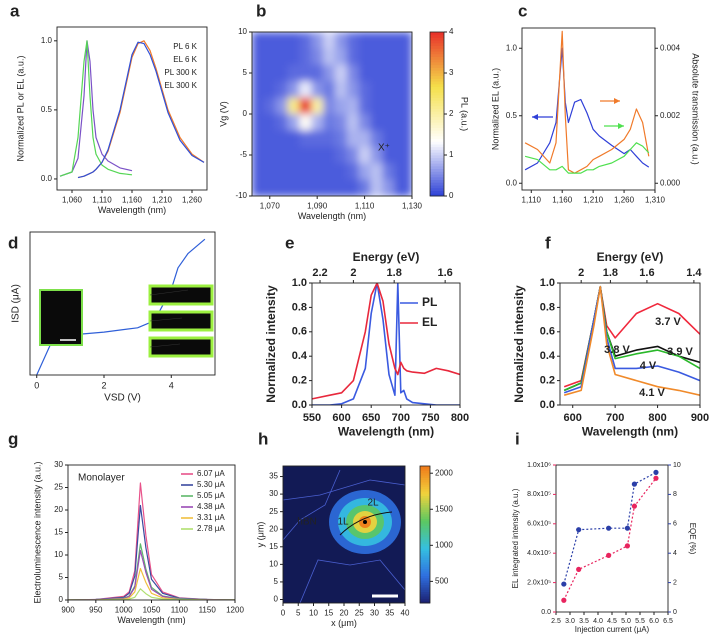  Describe the element at coordinates (517, 438) in the screenshot. I see `panel-letter: i` at that location.